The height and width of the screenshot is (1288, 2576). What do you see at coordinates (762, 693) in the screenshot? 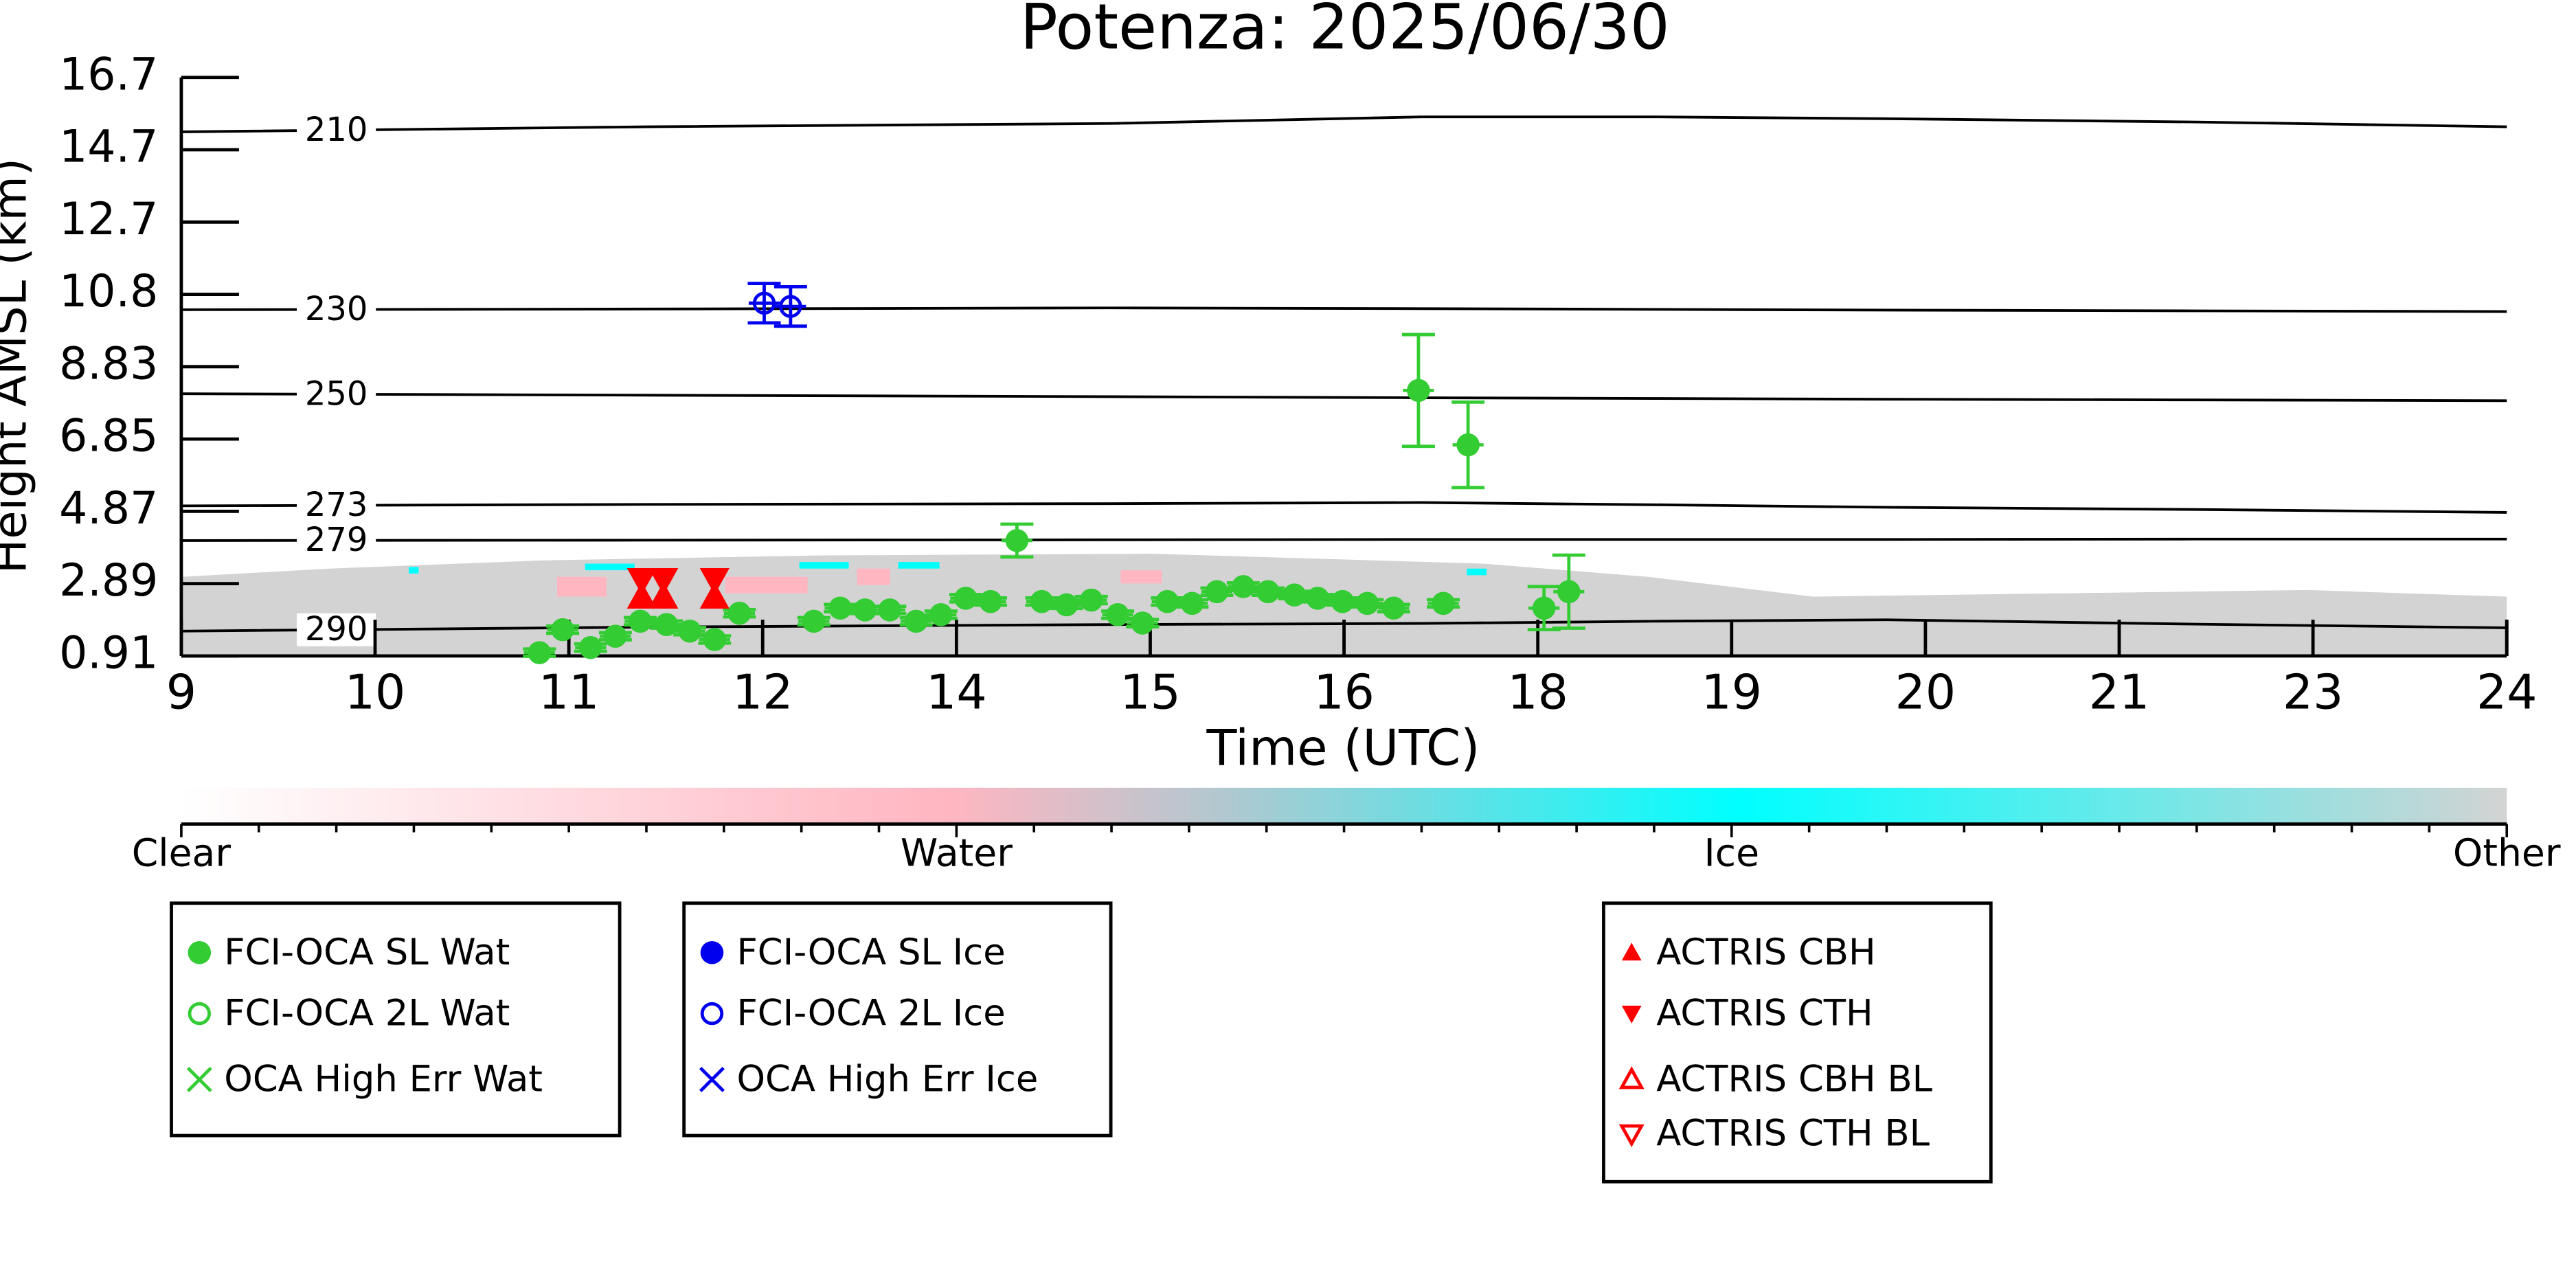
I see `x-tick-label: 12` at bounding box center [762, 693].